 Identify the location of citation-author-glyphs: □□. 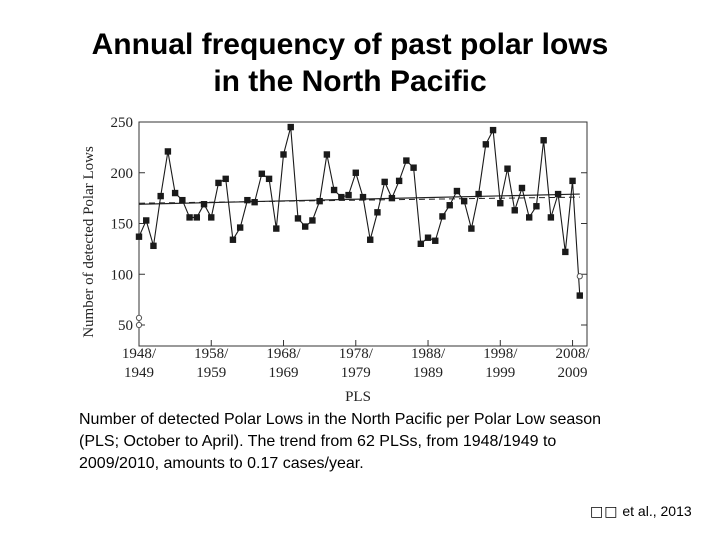
(604, 512).